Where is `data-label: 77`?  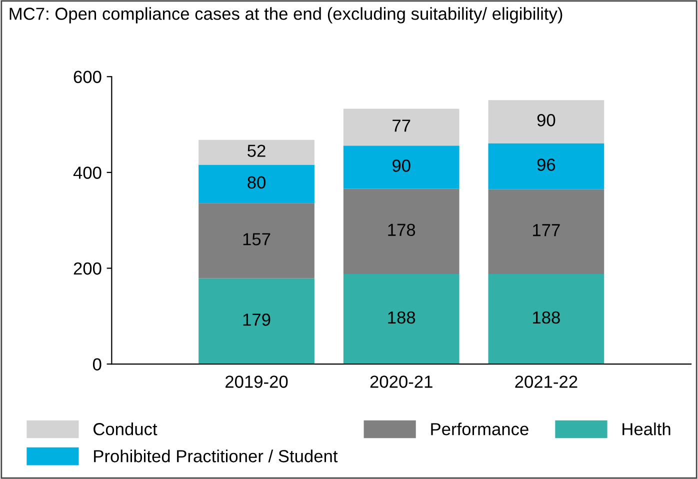
data-label: 77 is located at coordinates (401, 126).